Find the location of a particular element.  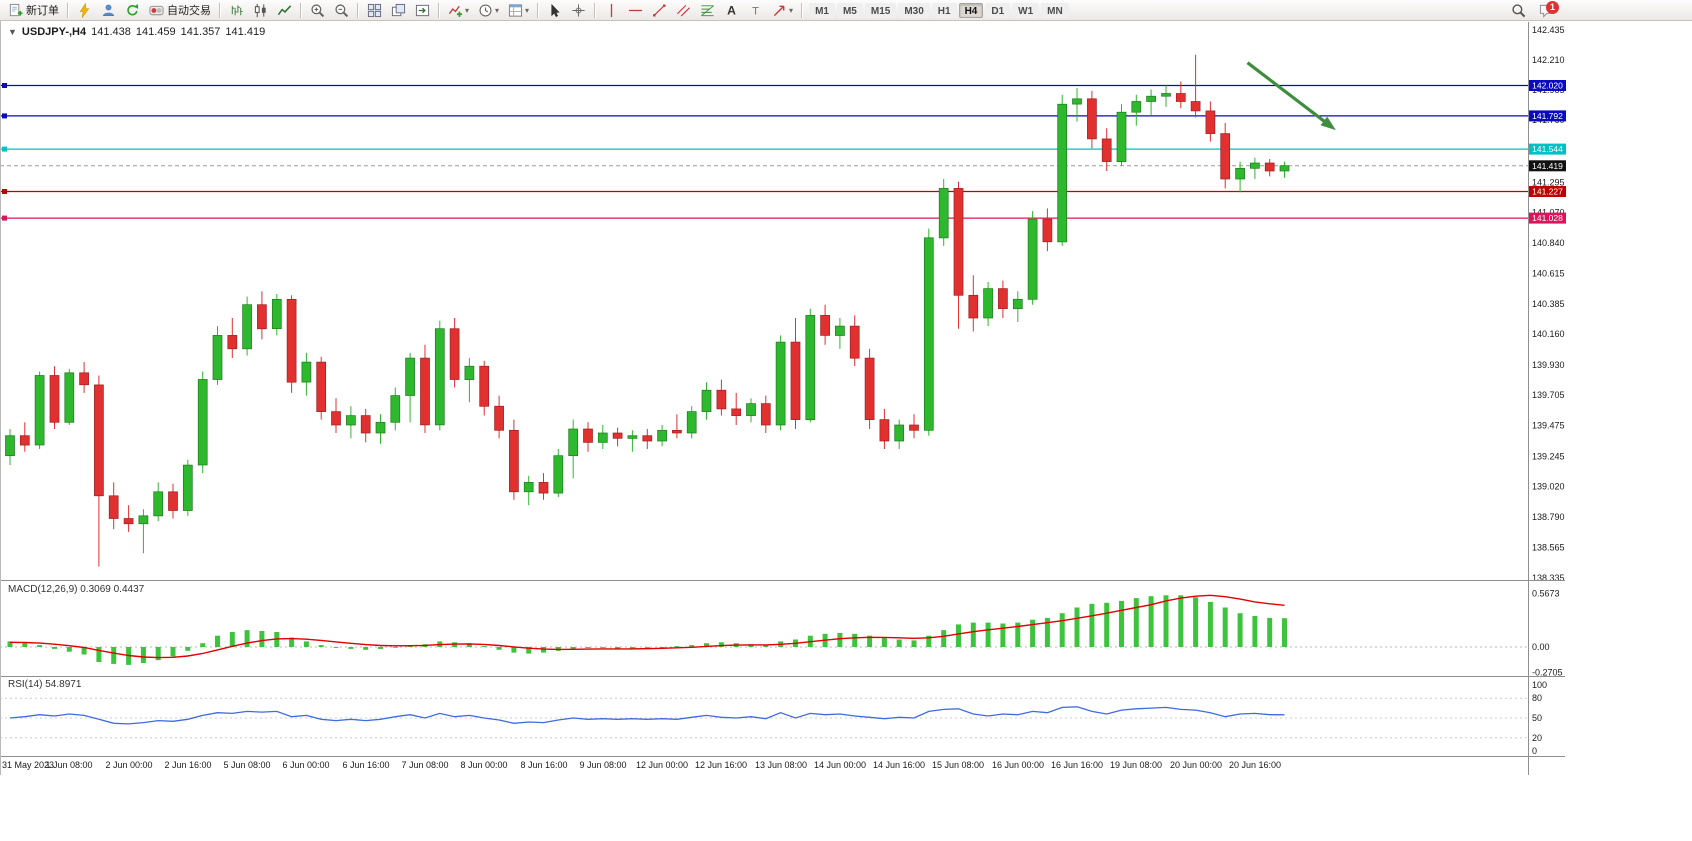

cascade-windows-button is located at coordinates (398, 10).